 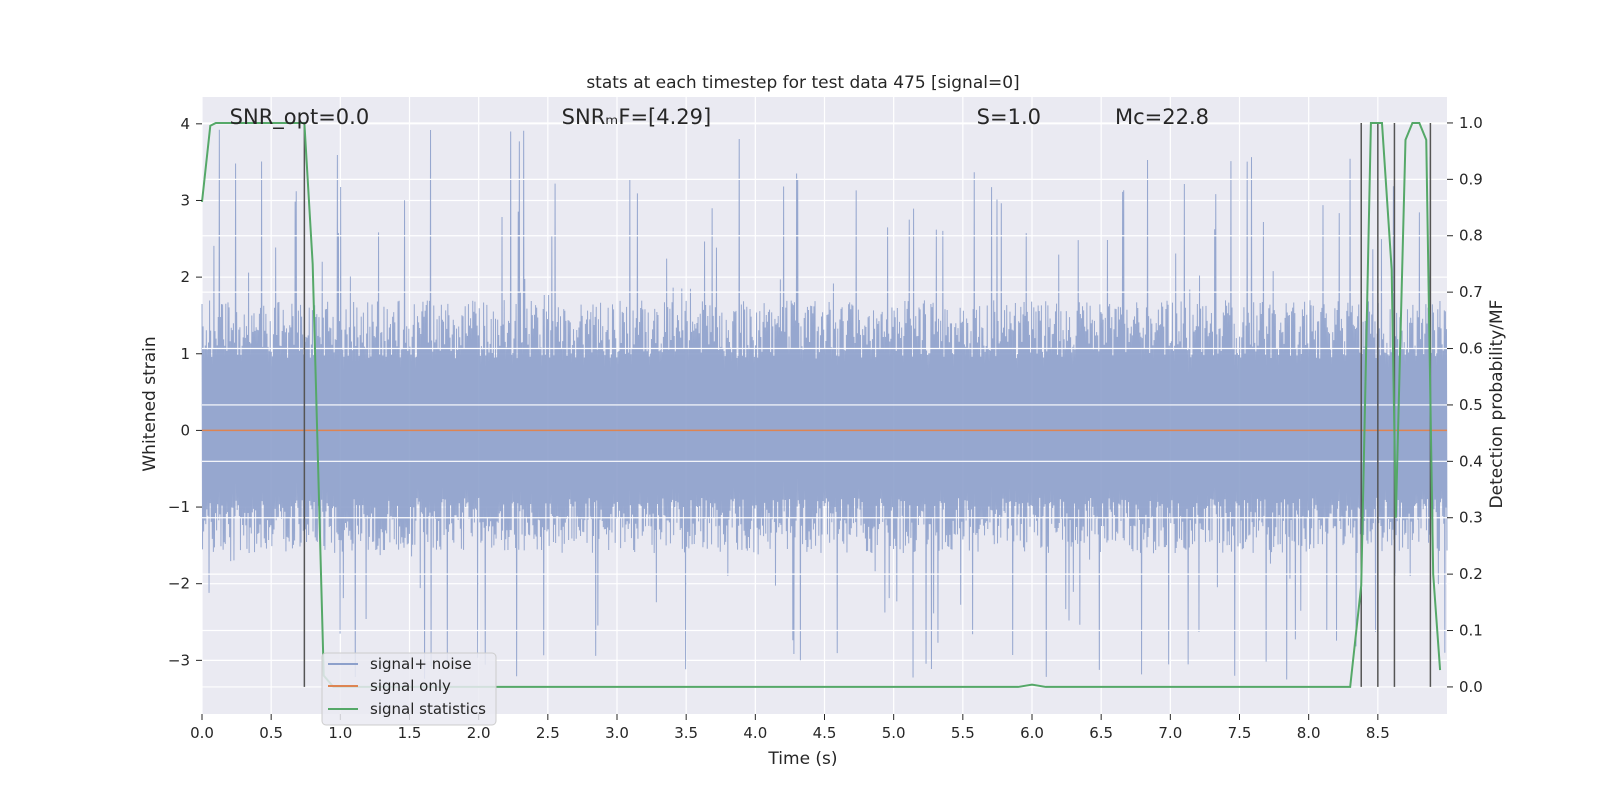 What do you see at coordinates (1471, 405) in the screenshot?
I see `y2-tick-label: 0.5` at bounding box center [1471, 405].